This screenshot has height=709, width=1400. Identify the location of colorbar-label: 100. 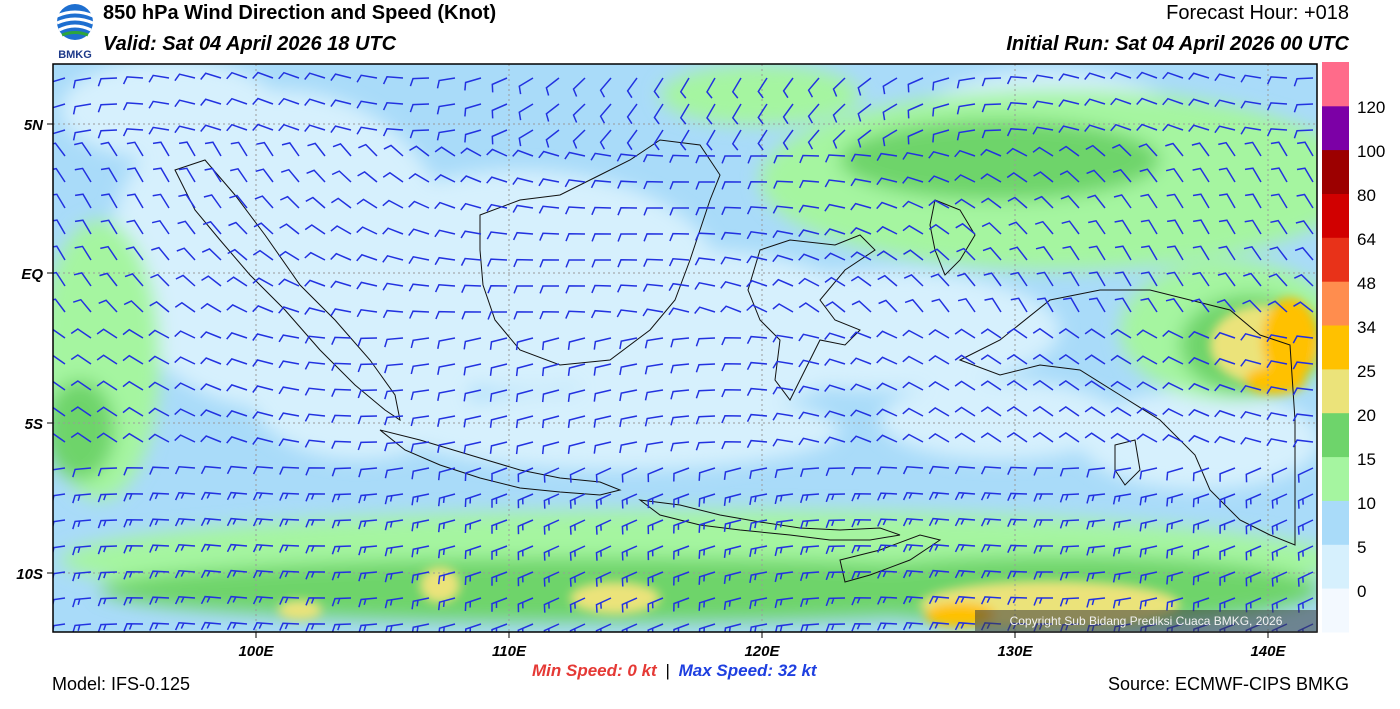
(1371, 151).